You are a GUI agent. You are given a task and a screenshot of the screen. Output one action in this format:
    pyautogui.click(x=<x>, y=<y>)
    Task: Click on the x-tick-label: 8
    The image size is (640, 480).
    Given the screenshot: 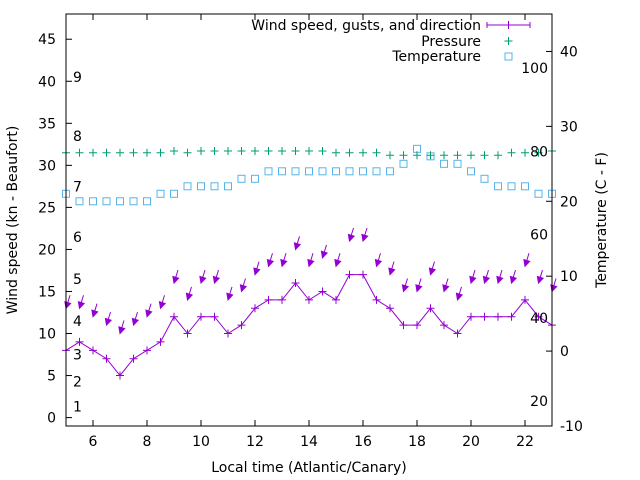 What is the action you would take?
    pyautogui.click(x=147, y=442)
    